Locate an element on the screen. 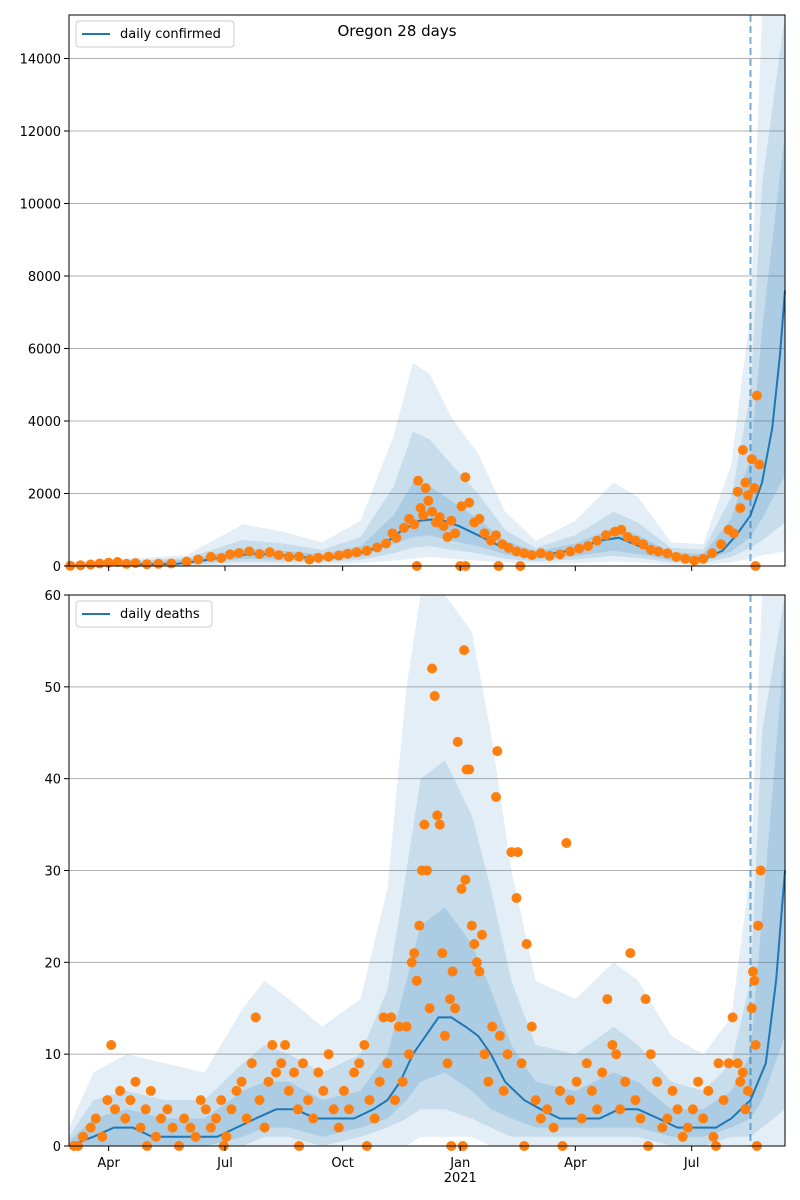 The image size is (800, 1200). confirmed-legend-box is located at coordinates (155, 34).